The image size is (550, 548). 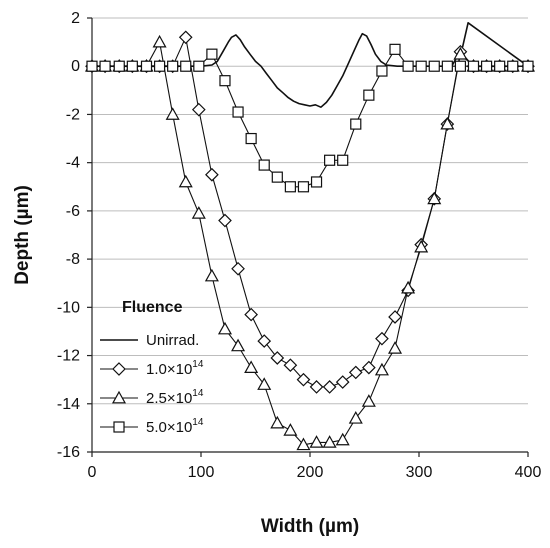 I want to click on y-tick-label: -14, so click(x=68, y=404).